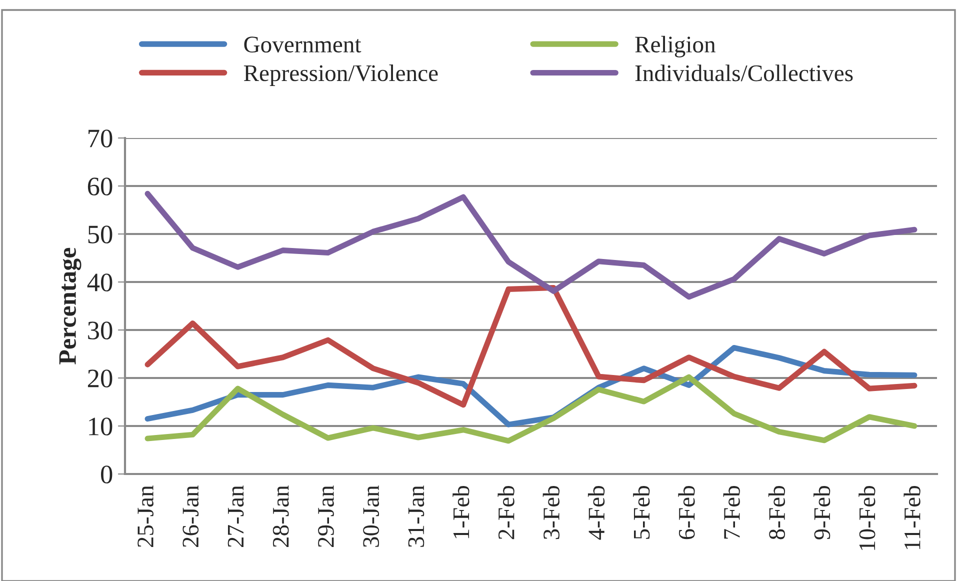 The height and width of the screenshot is (581, 957). Describe the element at coordinates (99, 283) in the screenshot. I see `y-tick-label: 40` at that location.